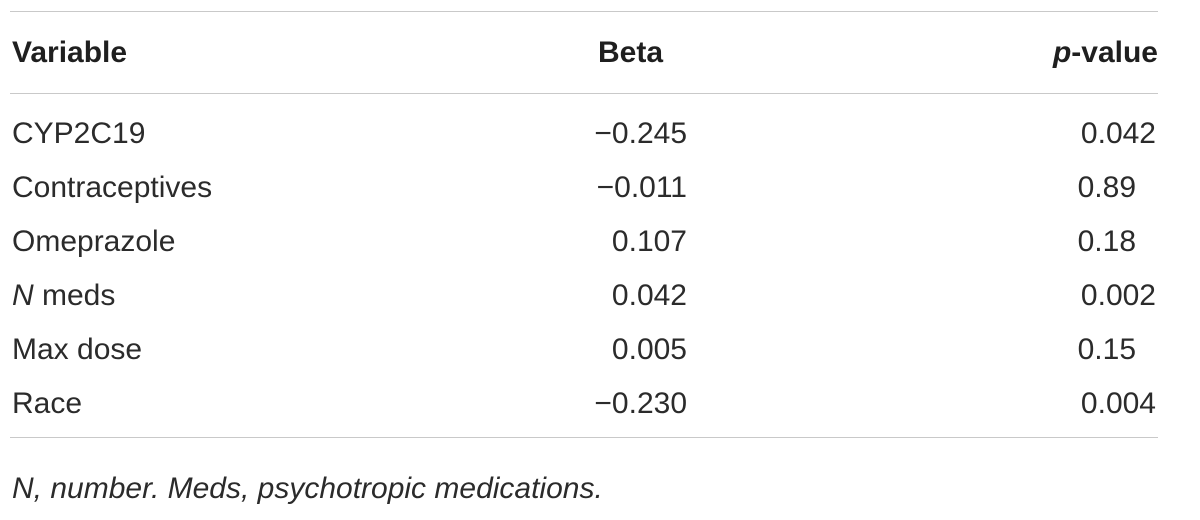 This screenshot has width=1200, height=520. What do you see at coordinates (641, 187) in the screenshot?
I see `row-beta: −0.011` at bounding box center [641, 187].